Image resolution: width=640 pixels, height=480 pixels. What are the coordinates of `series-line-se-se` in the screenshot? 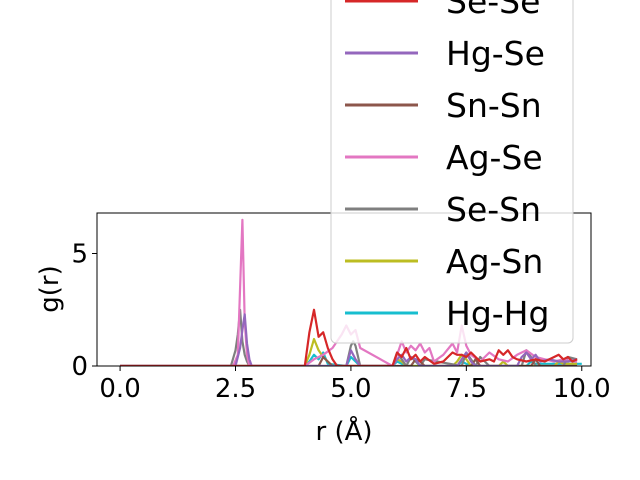 It's located at (349, 337).